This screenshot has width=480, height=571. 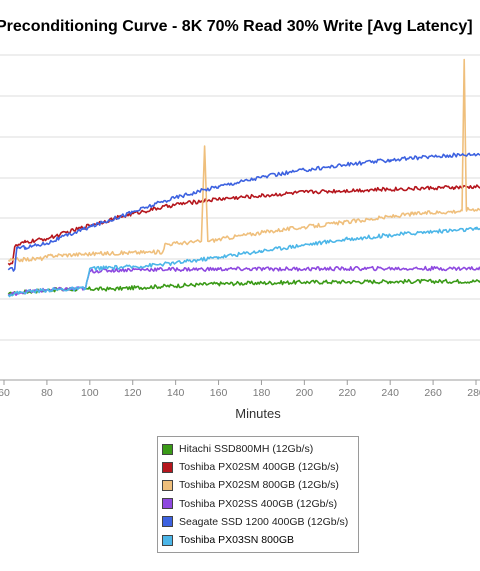 I want to click on legend-item: Toshiba PX03SN 800GB, so click(x=260, y=540).